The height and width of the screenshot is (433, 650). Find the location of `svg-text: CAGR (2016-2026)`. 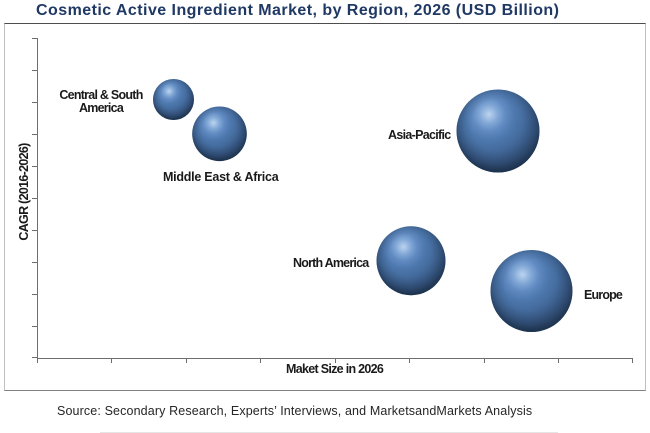

svg-text: CAGR (2016-2026) is located at coordinates (24, 192).